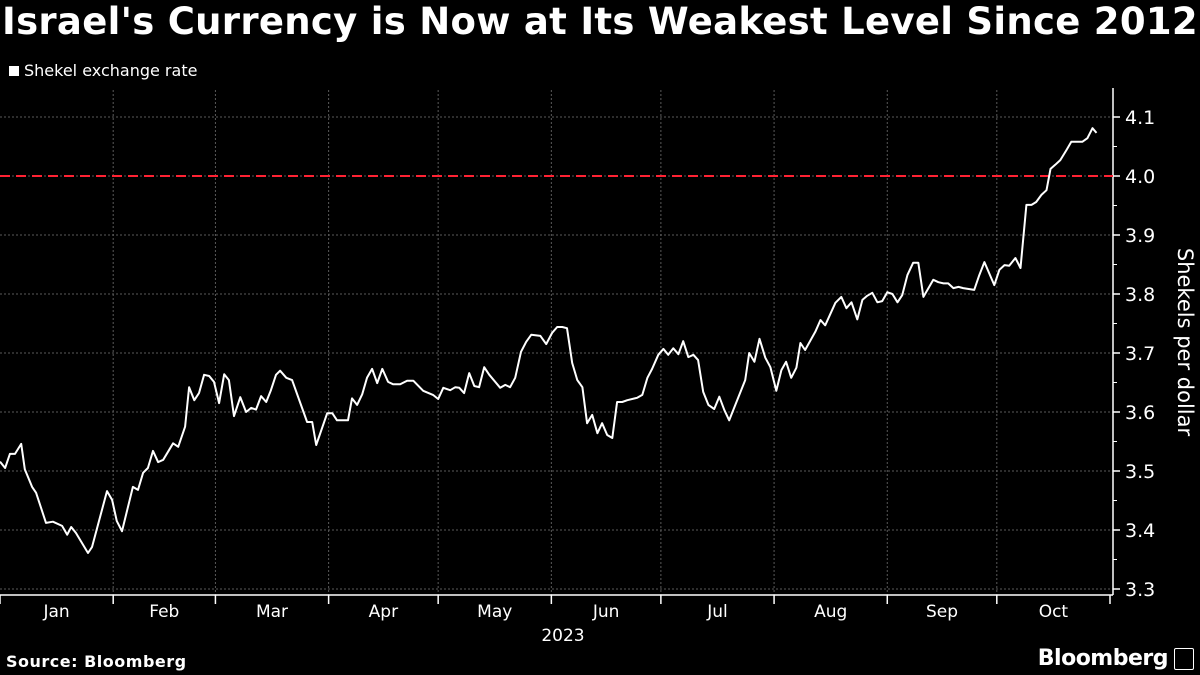 The image size is (1200, 675). I want to click on legend-label: Shekel exchange rate, so click(111, 70).